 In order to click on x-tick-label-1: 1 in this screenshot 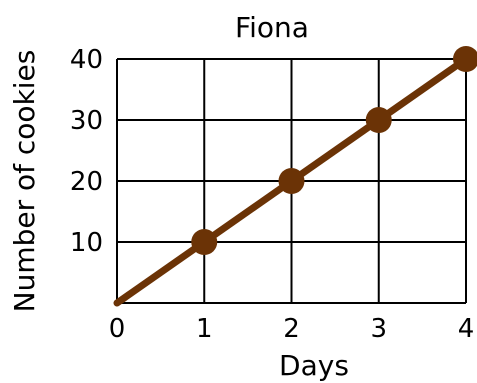, I will do `click(204, 329)`.